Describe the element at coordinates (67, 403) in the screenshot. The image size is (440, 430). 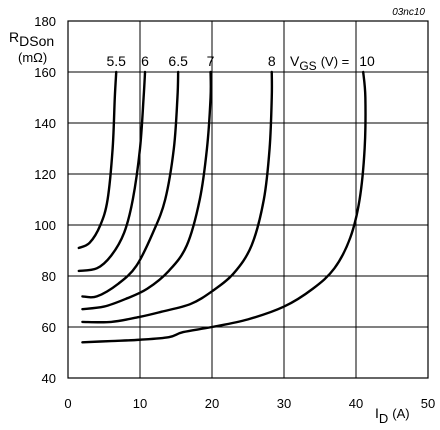
I see `x-tick-label: 0` at that location.